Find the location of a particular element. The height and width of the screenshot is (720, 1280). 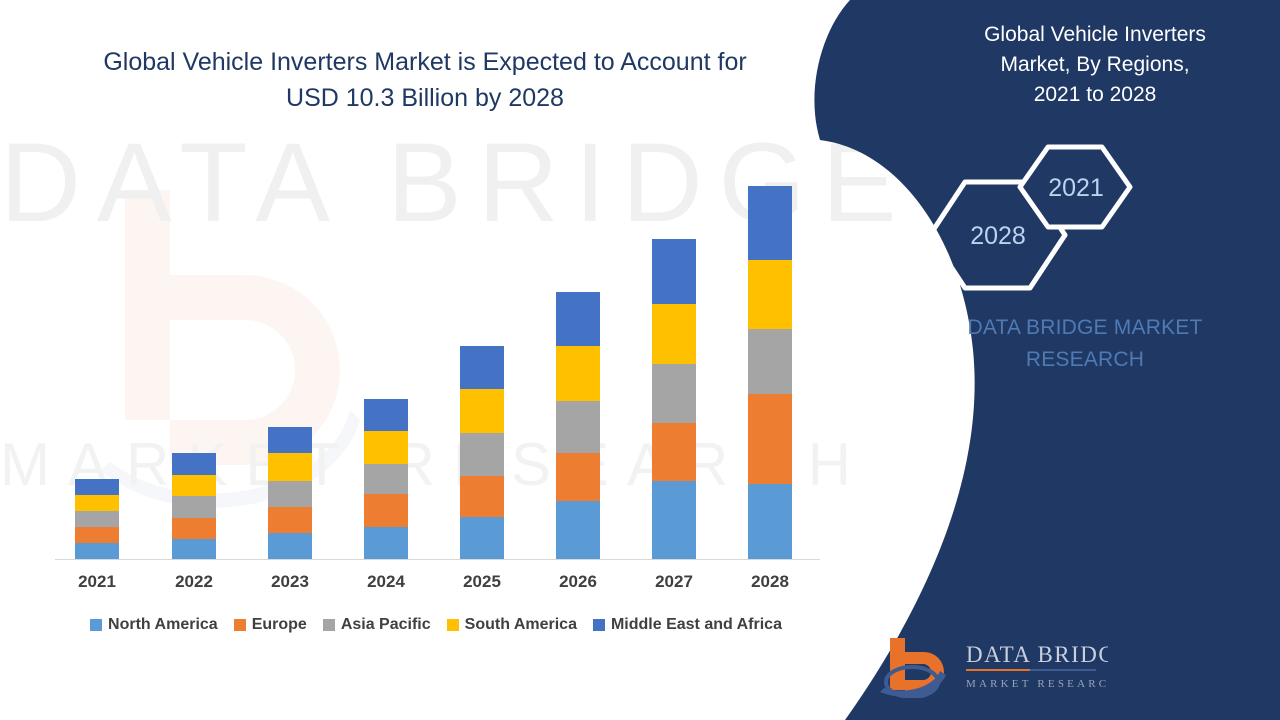

legend-label: Asia Pacific is located at coordinates (385, 624).